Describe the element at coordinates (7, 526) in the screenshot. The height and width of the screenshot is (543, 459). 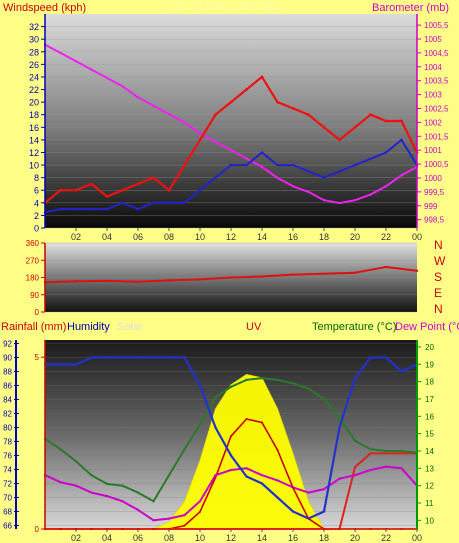
I see `humidity-tick-label: 66` at that location.